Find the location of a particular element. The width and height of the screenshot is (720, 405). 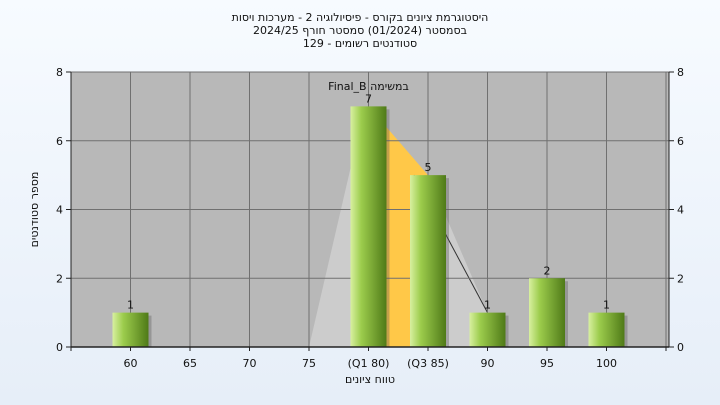

y-tick-label-left: 8 is located at coordinates (59, 72).